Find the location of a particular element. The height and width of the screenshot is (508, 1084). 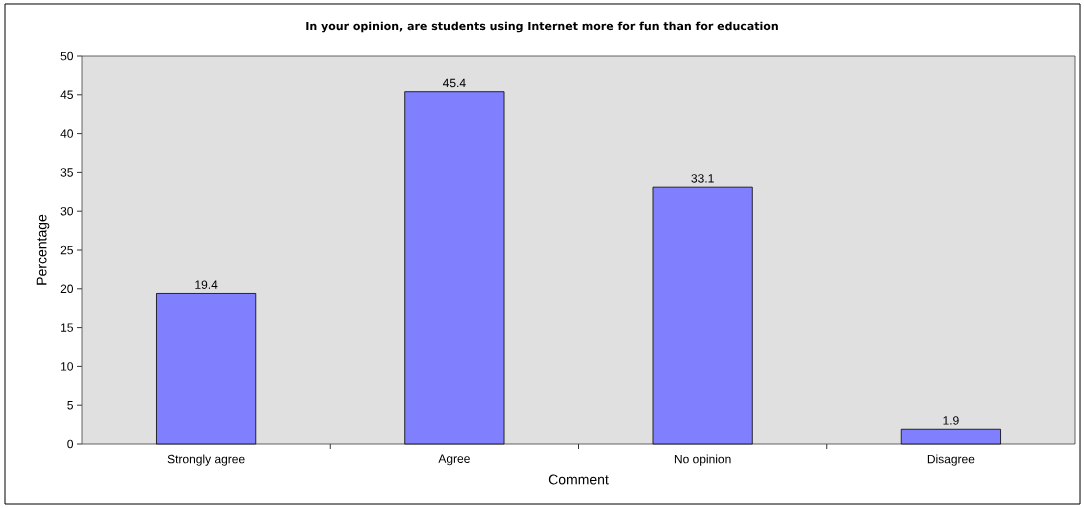

data-label: 1.9 is located at coordinates (951, 420).